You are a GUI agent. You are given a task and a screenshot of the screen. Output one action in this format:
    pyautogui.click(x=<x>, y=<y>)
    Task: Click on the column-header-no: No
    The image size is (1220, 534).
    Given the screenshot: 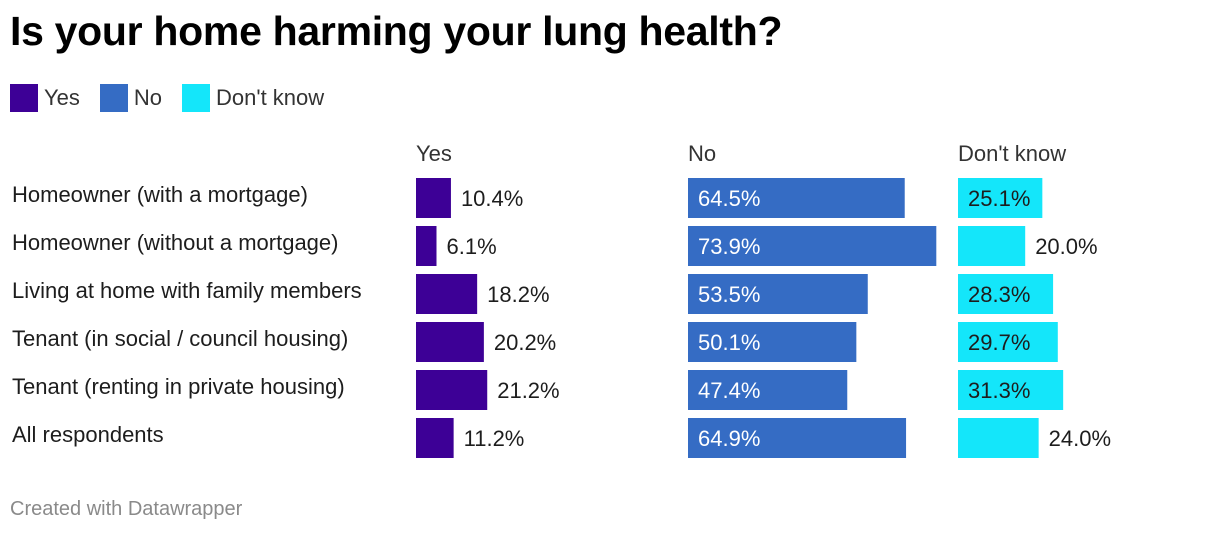 What is the action you would take?
    pyautogui.click(x=702, y=153)
    